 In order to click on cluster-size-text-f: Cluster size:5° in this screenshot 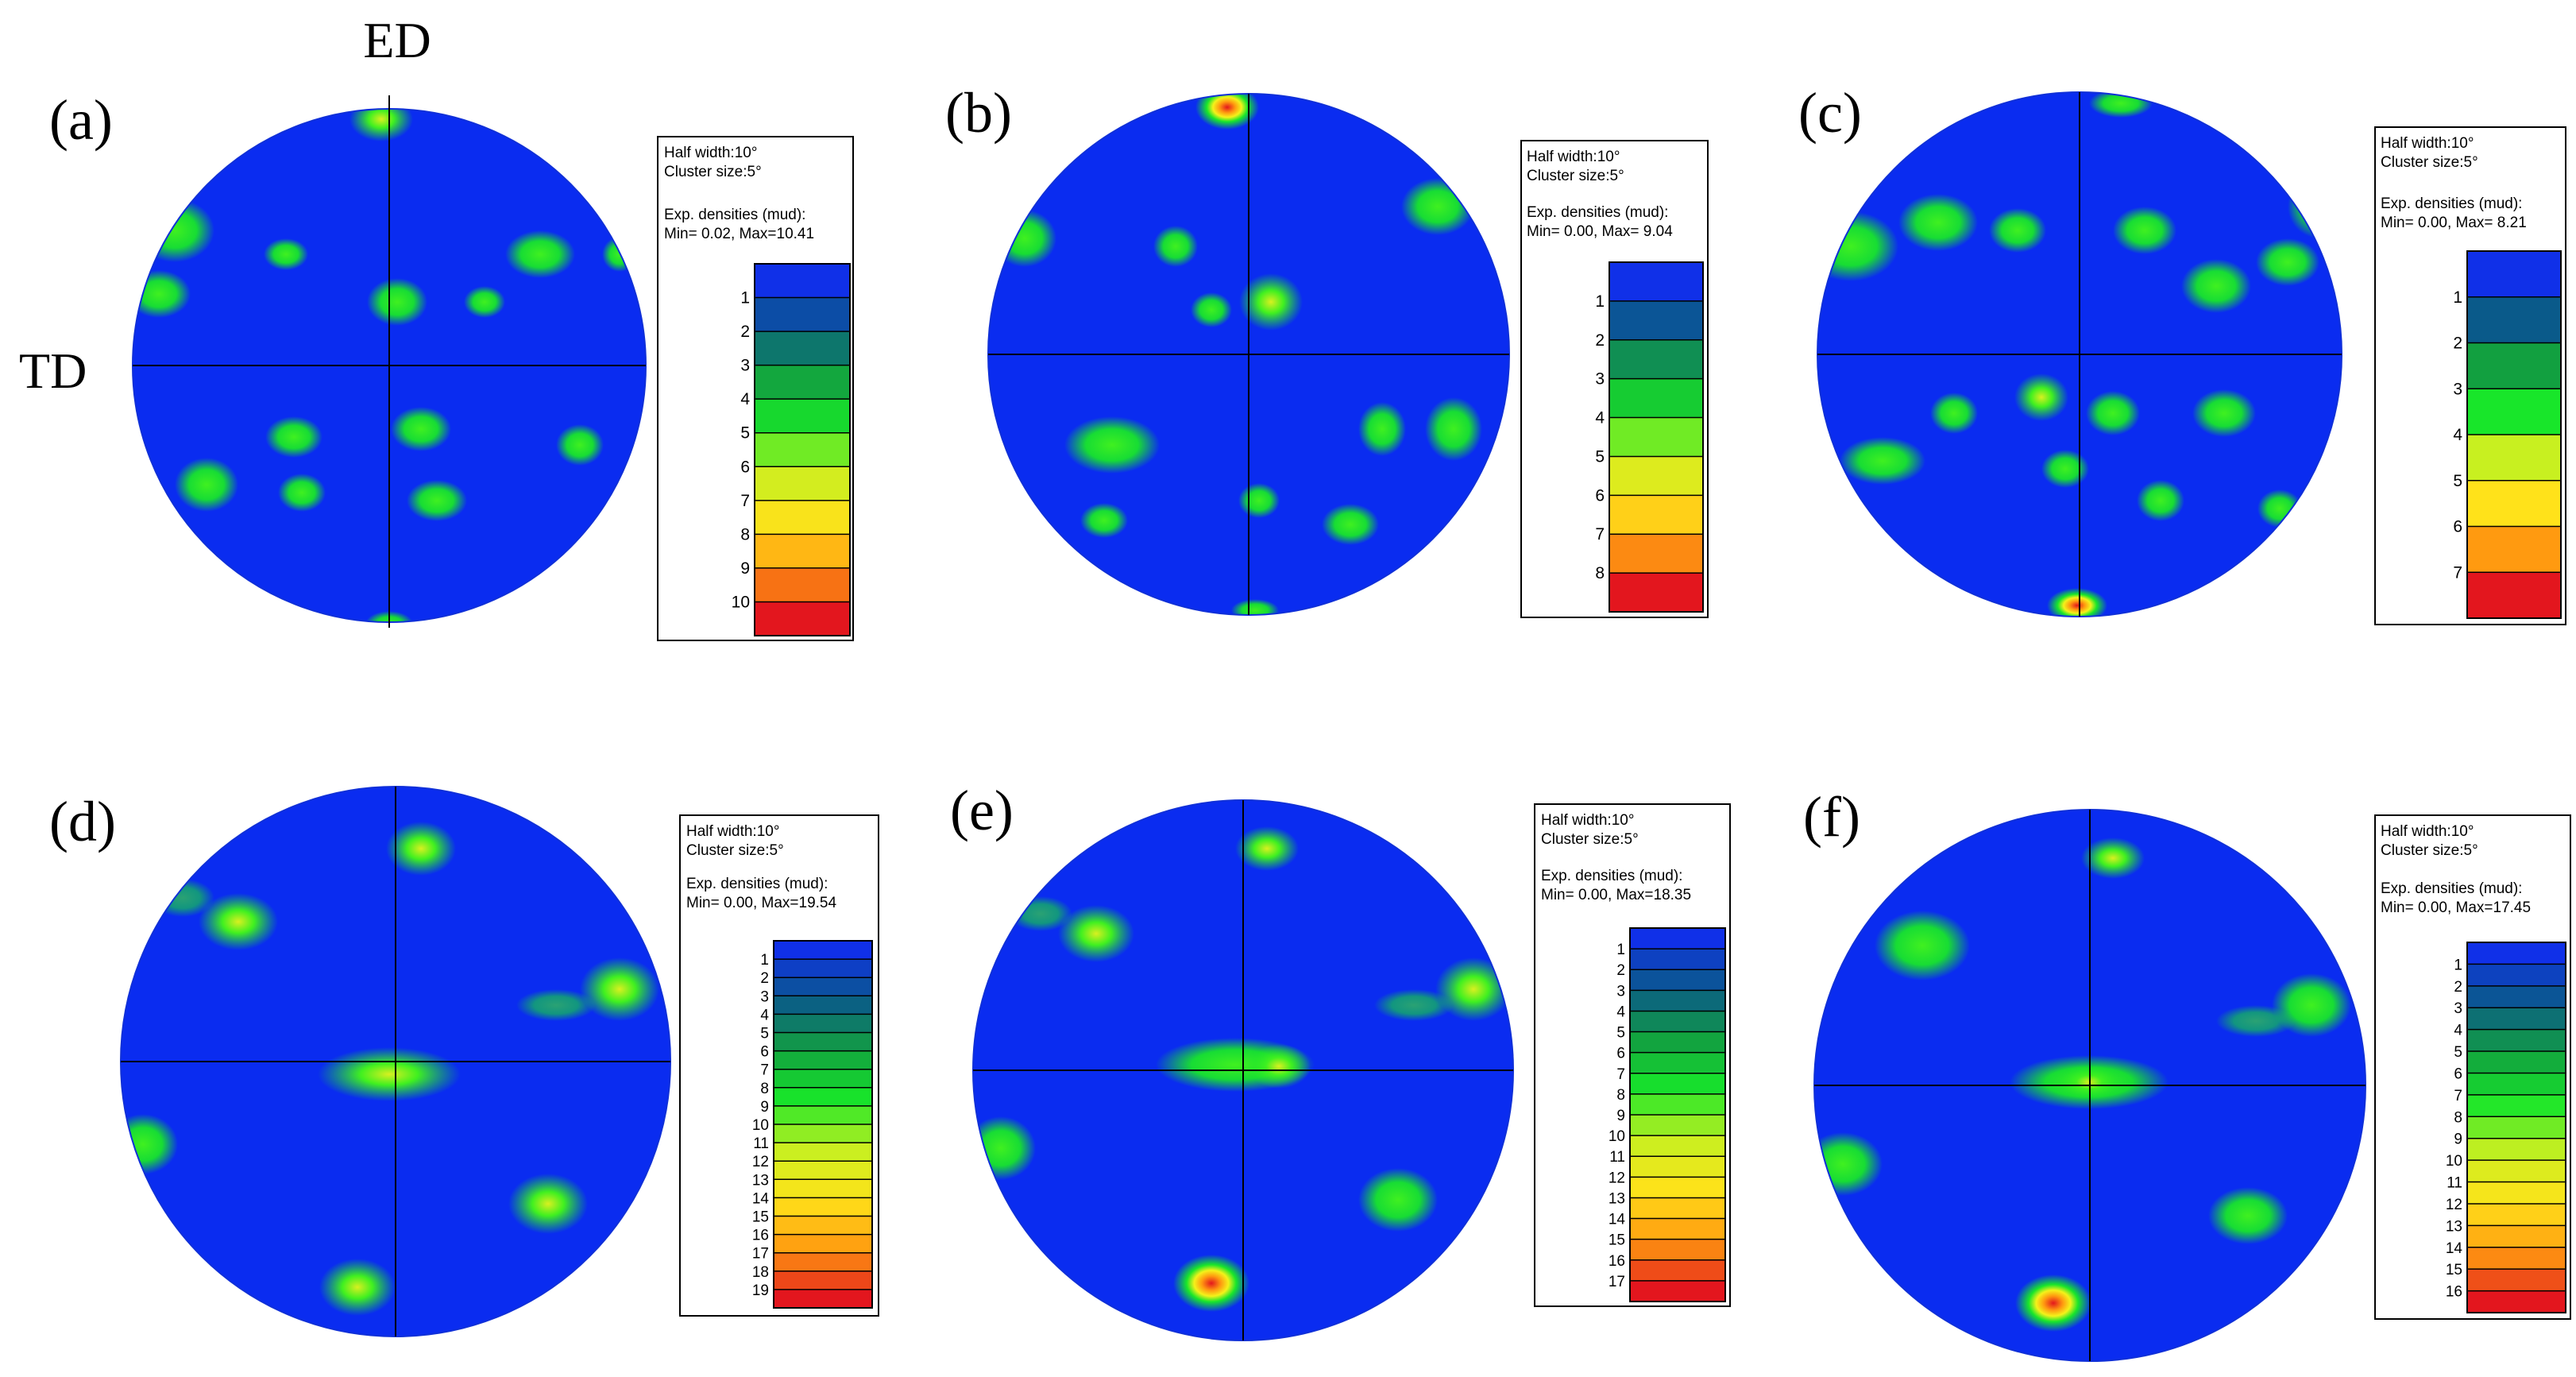, I will do `click(2429, 850)`.